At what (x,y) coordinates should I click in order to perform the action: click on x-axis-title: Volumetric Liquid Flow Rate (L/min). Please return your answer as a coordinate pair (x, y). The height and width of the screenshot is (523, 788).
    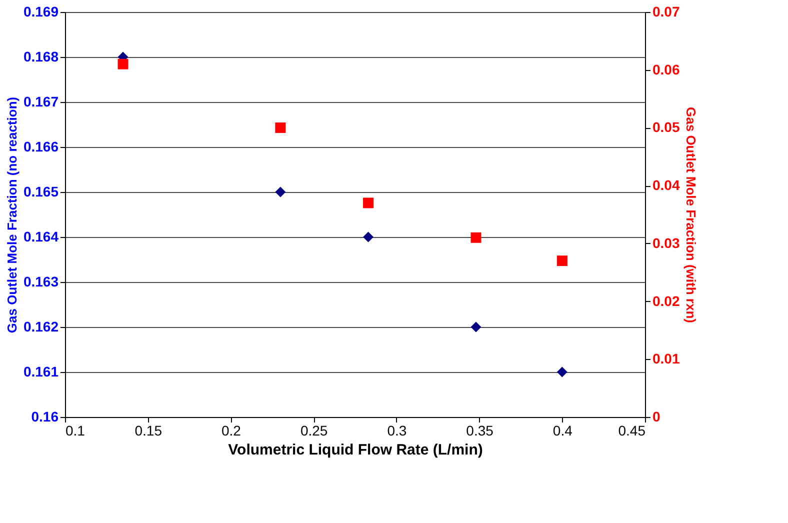
    Looking at the image, I should click on (355, 450).